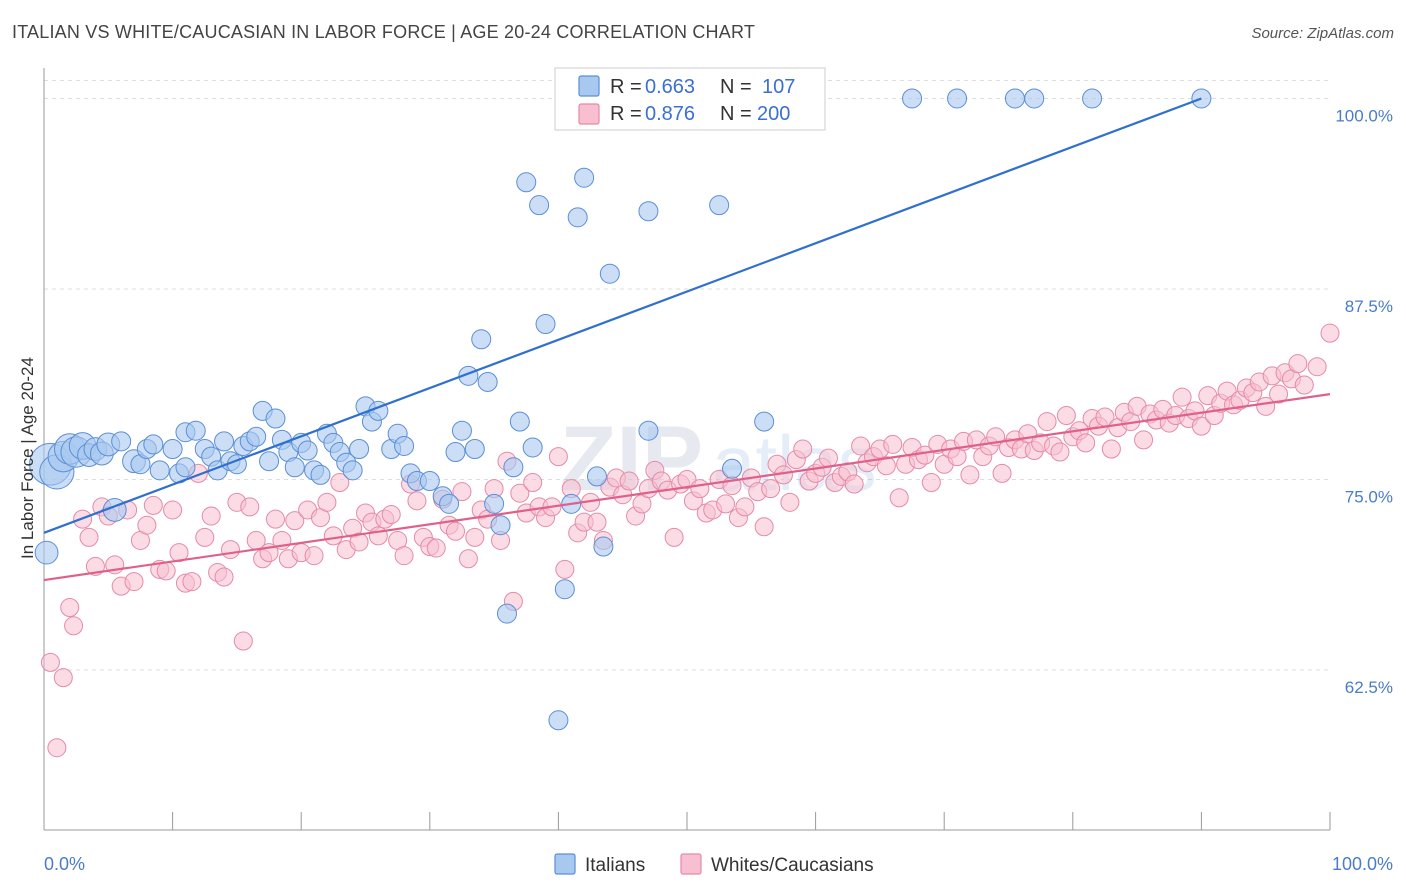 The width and height of the screenshot is (1406, 892). What do you see at coordinates (738, 87) in the screenshot?
I see `legend-n-label-1: N =` at bounding box center [738, 87].